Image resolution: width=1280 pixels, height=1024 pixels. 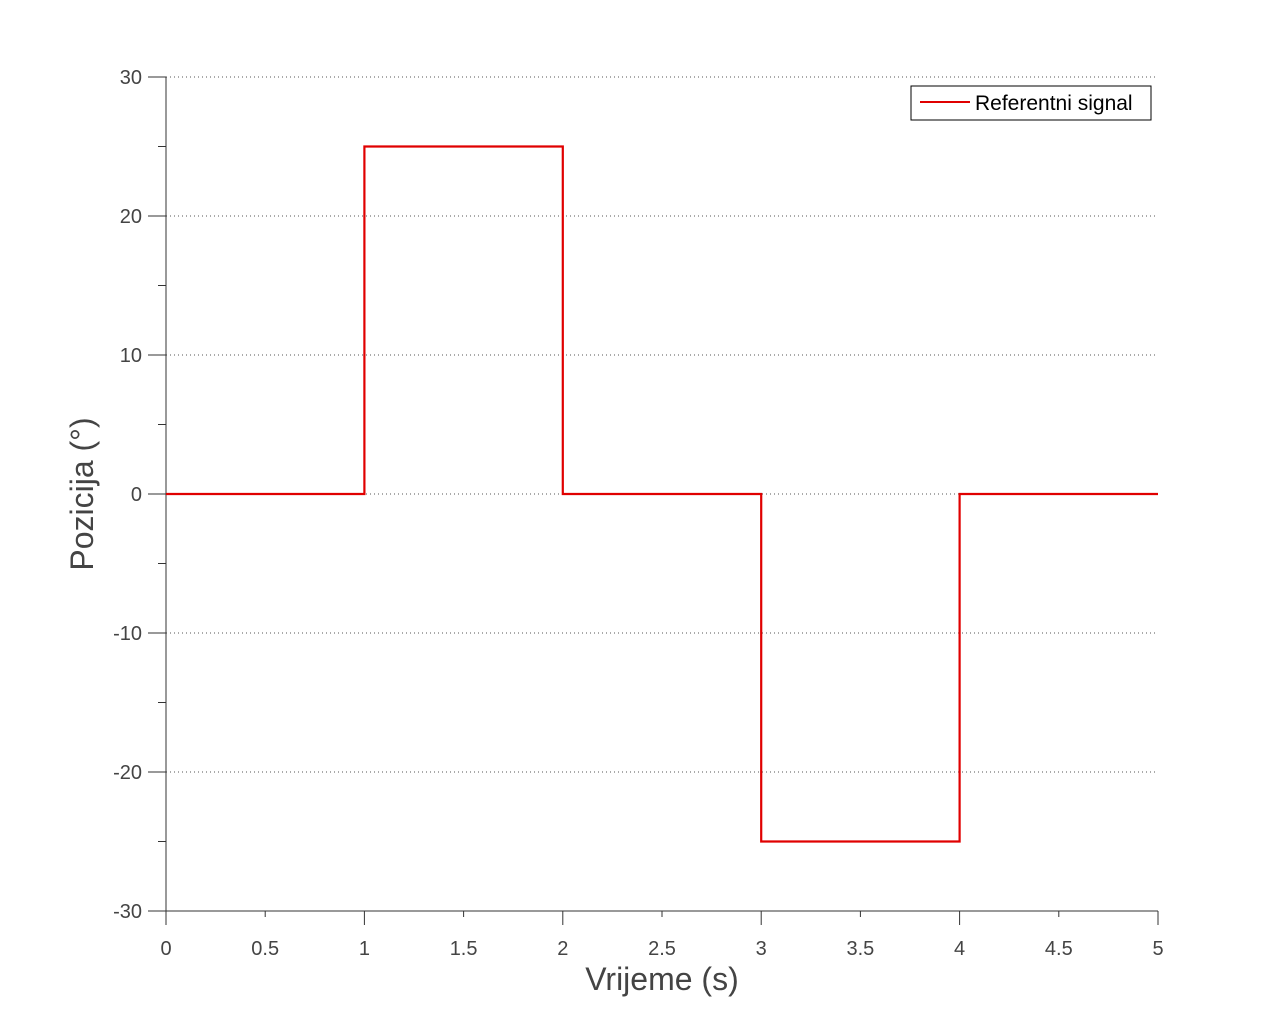 I want to click on x-tick-label: 4.5, so click(x=1059, y=949).